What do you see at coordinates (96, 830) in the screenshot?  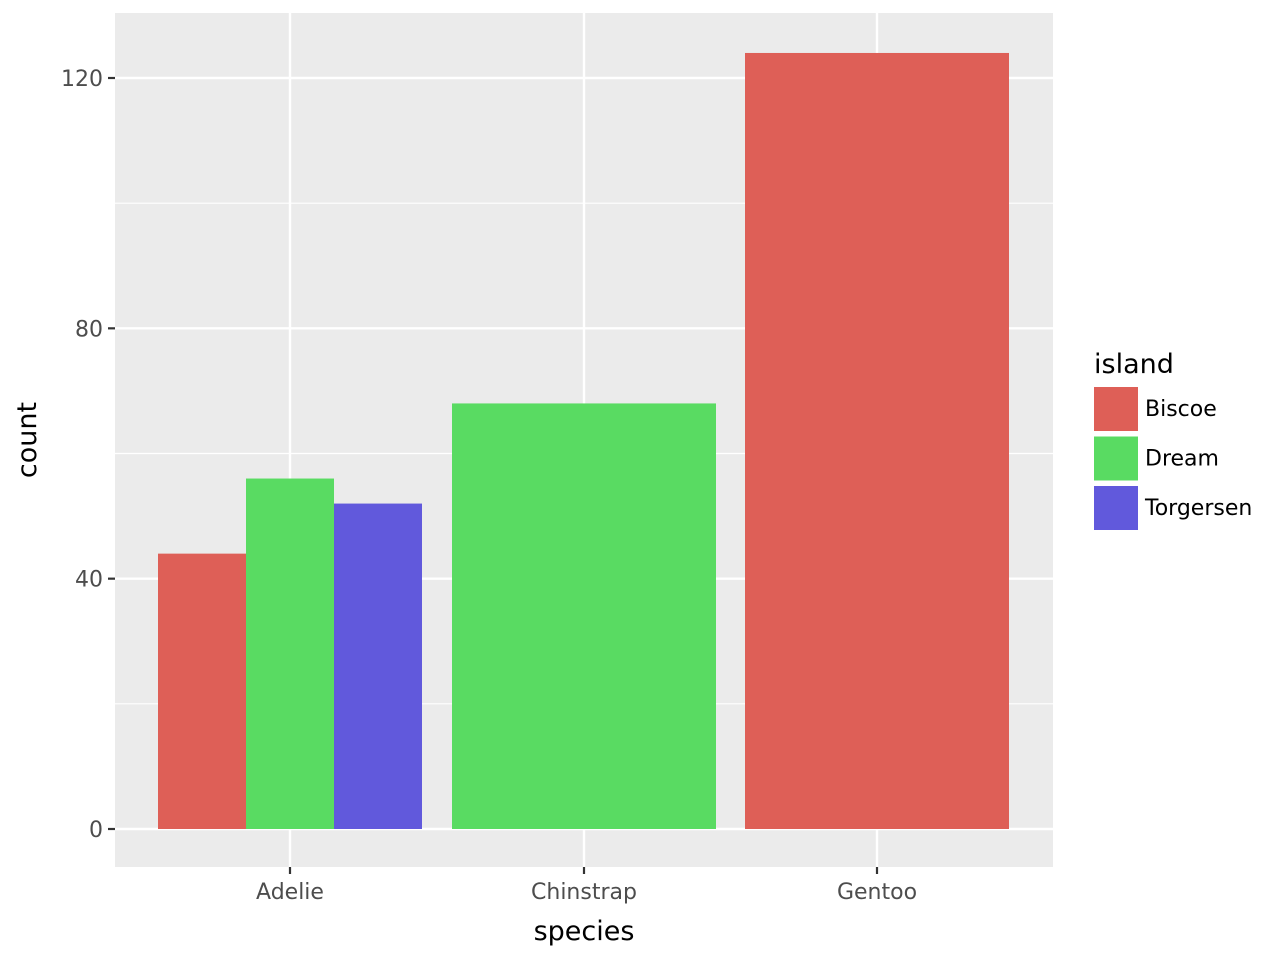 I see `y-tick-label: 0` at bounding box center [96, 830].